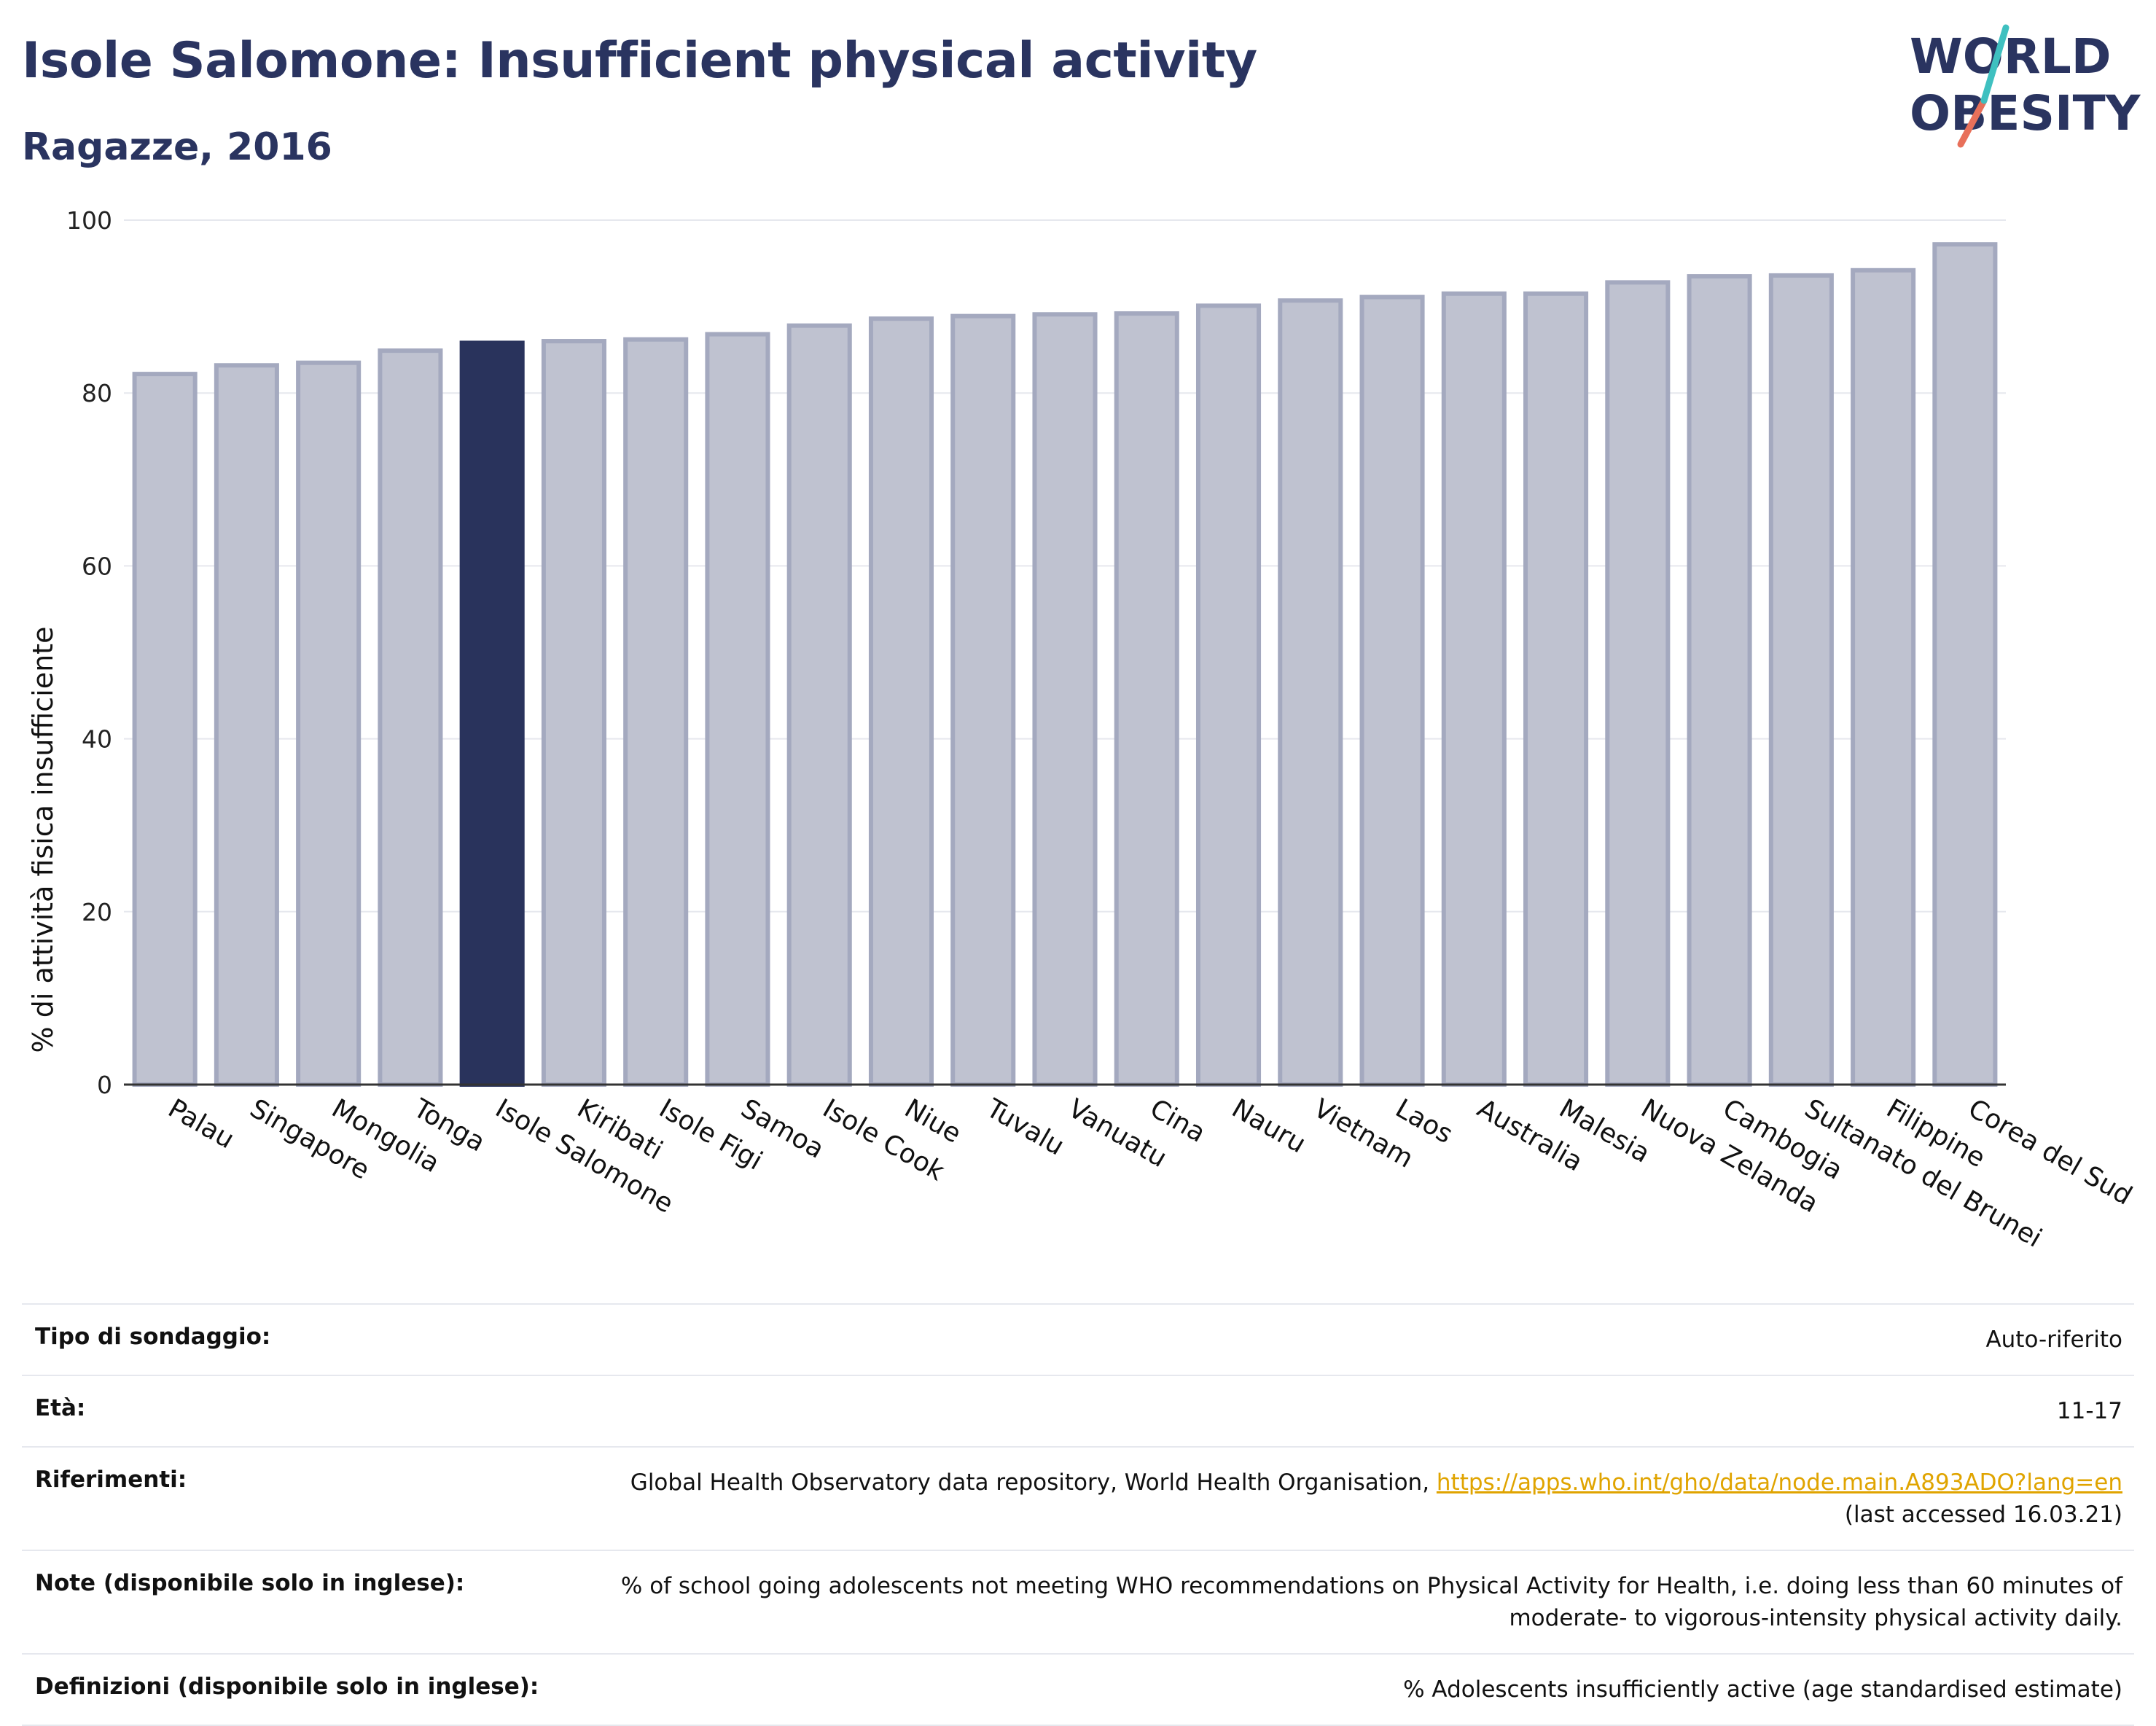 Image resolution: width=2156 pixels, height=1726 pixels. What do you see at coordinates (1972, 122) in the screenshot?
I see `logo-slash-red` at bounding box center [1972, 122].